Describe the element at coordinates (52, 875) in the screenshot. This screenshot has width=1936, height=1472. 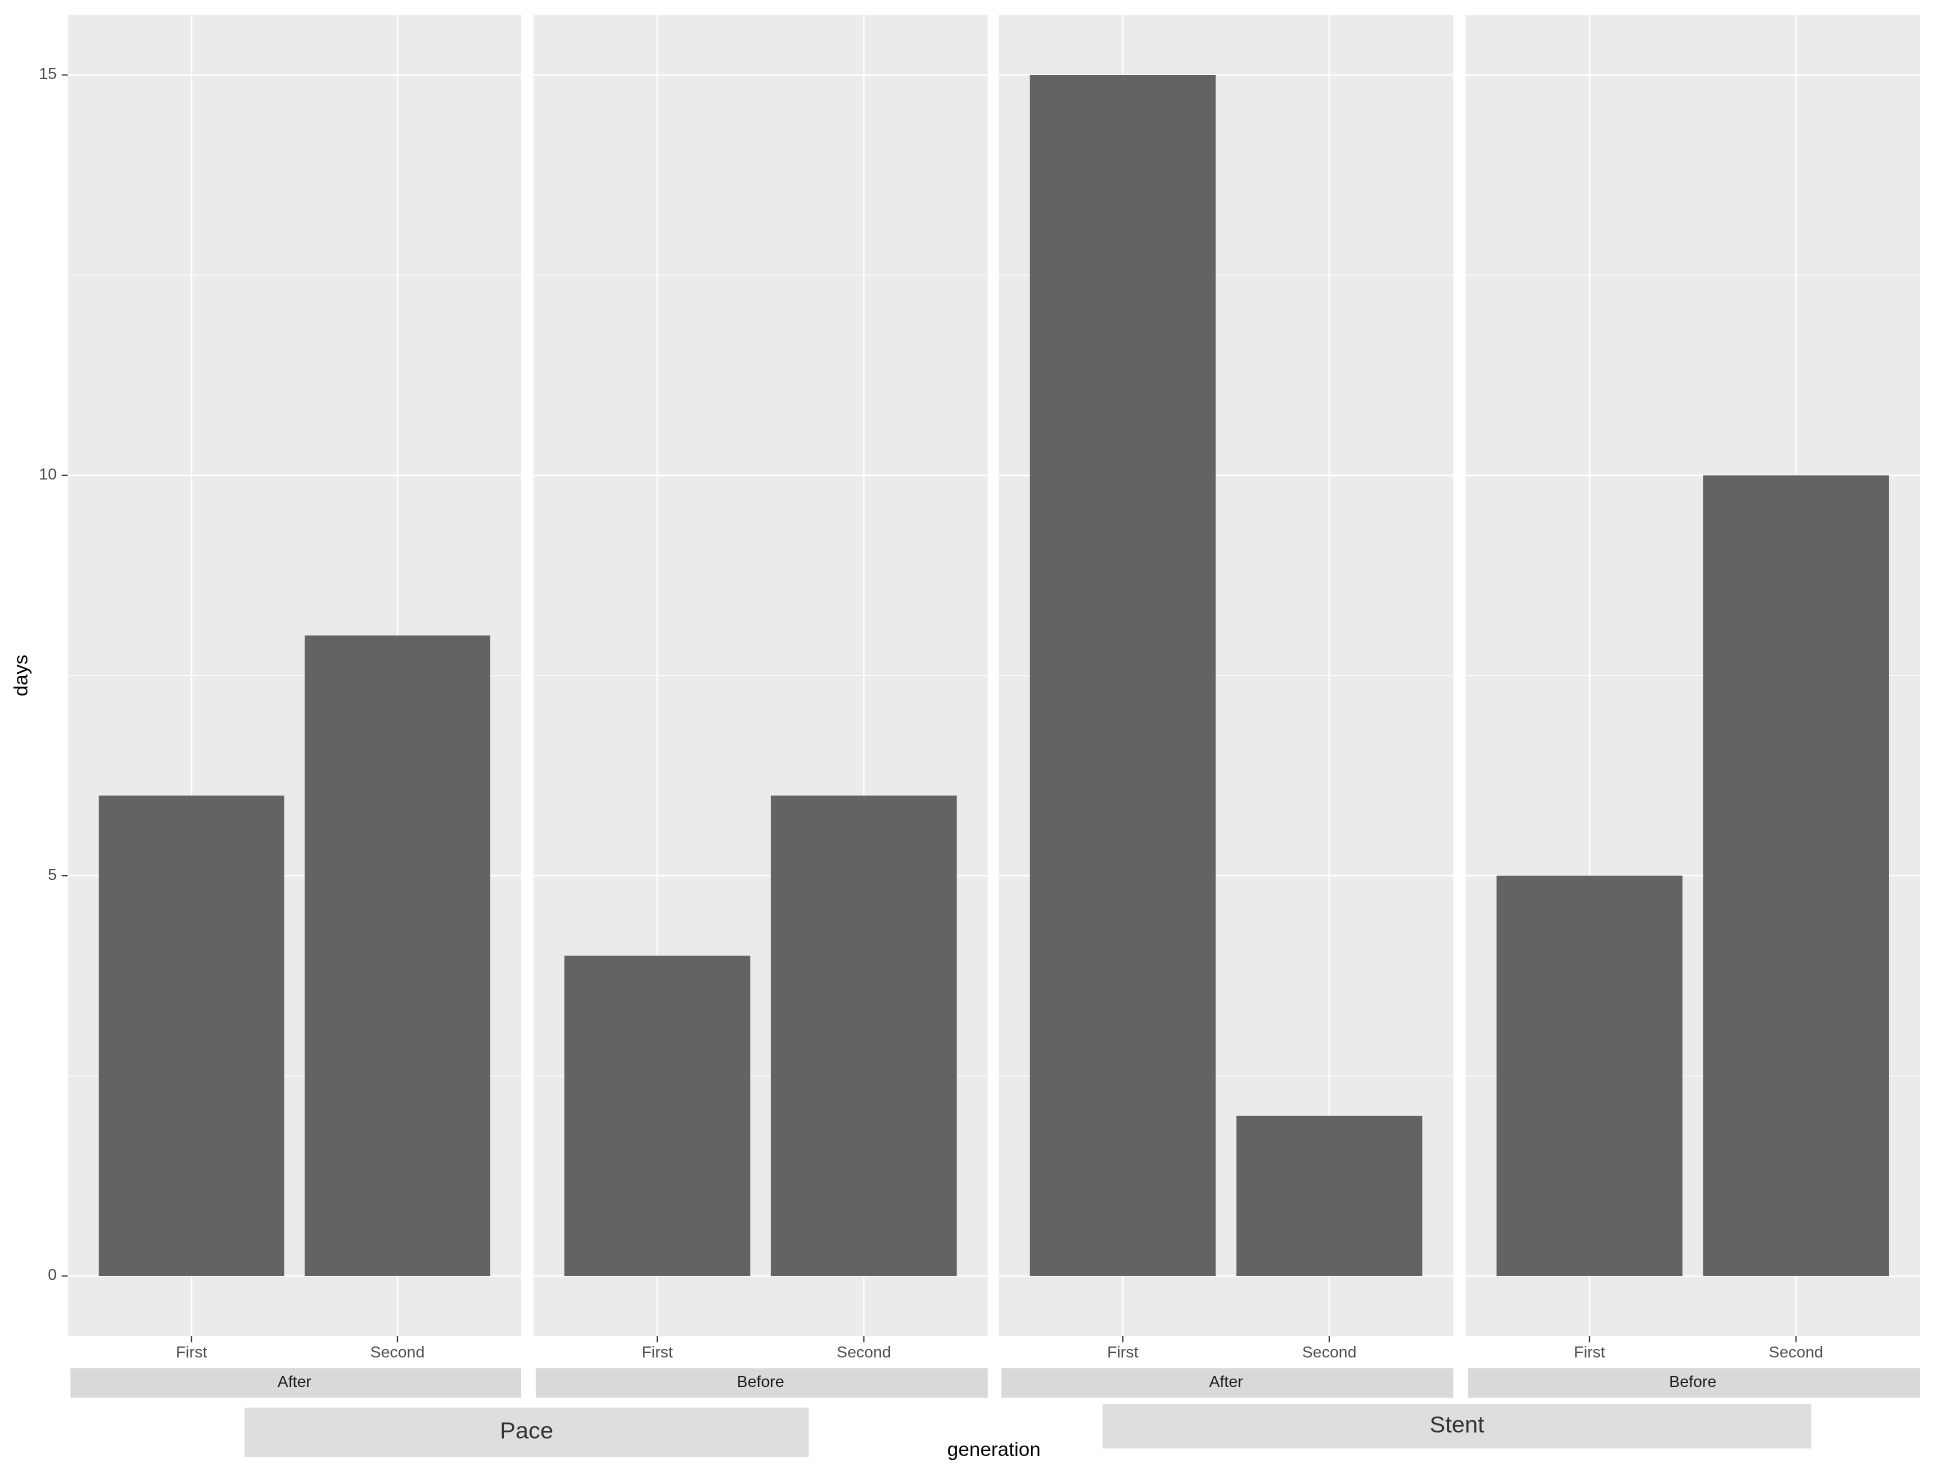
I see `y-tick-label: 5` at that location.